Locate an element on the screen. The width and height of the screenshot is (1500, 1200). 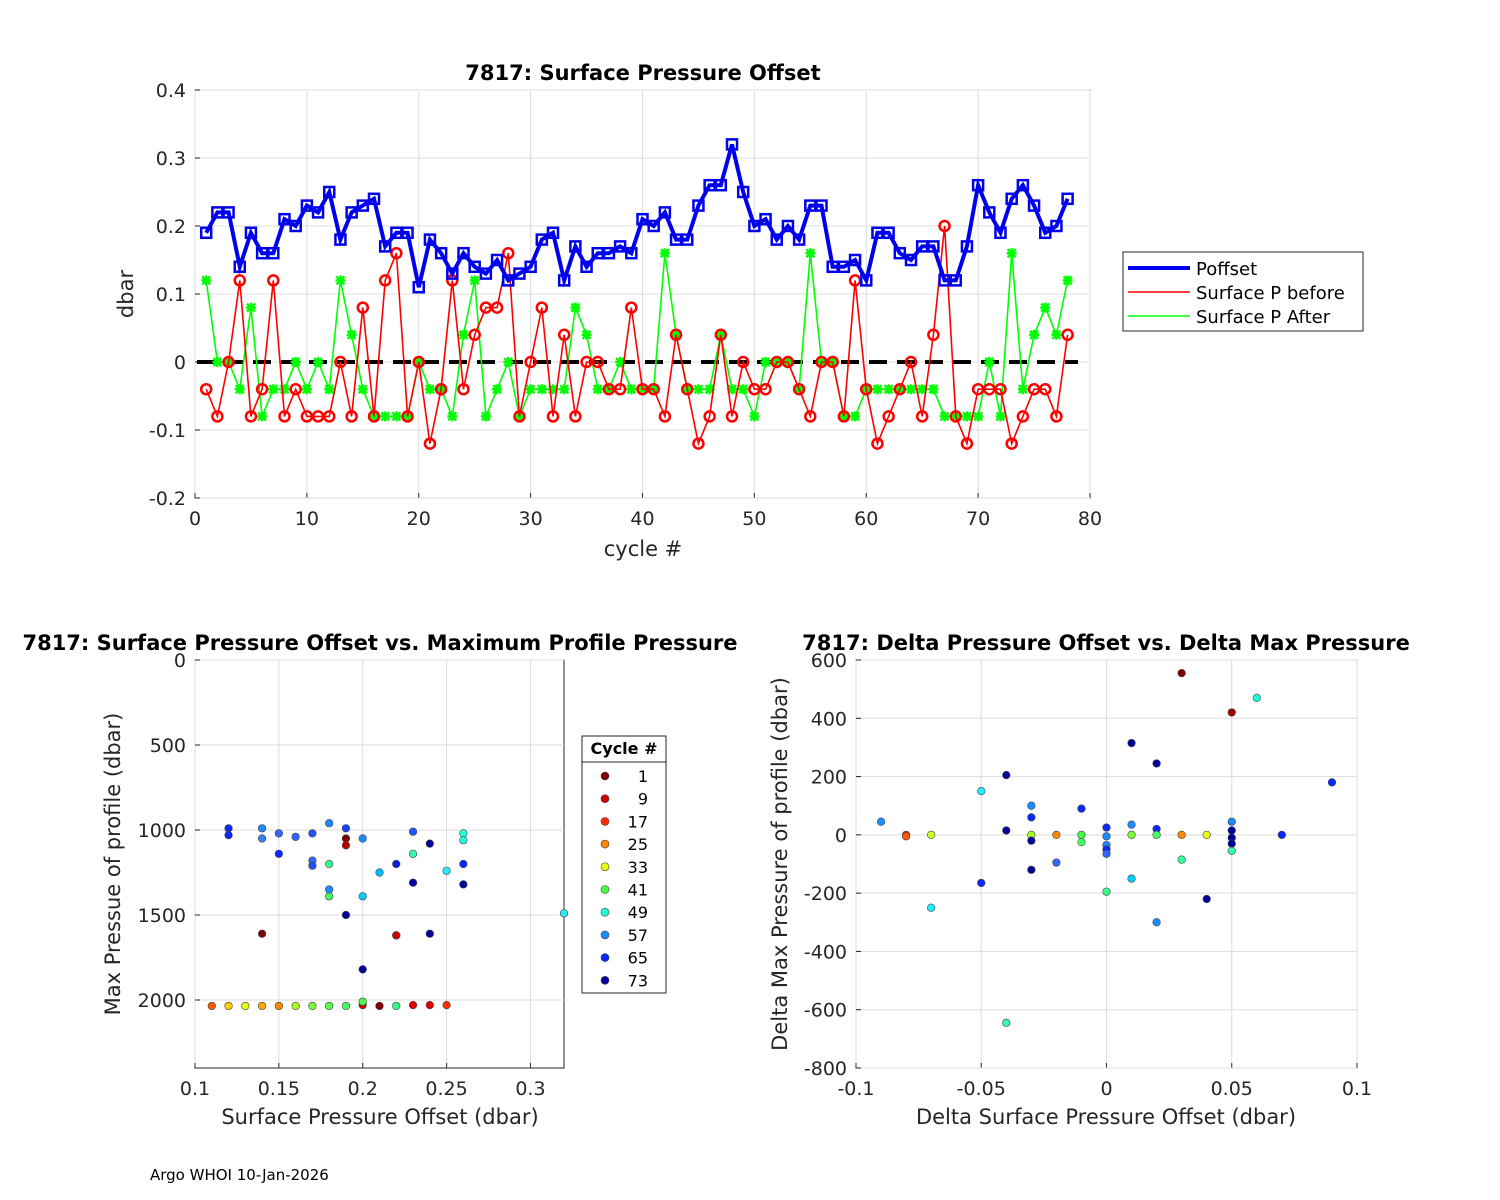
legend-label: 25 is located at coordinates (638, 844).